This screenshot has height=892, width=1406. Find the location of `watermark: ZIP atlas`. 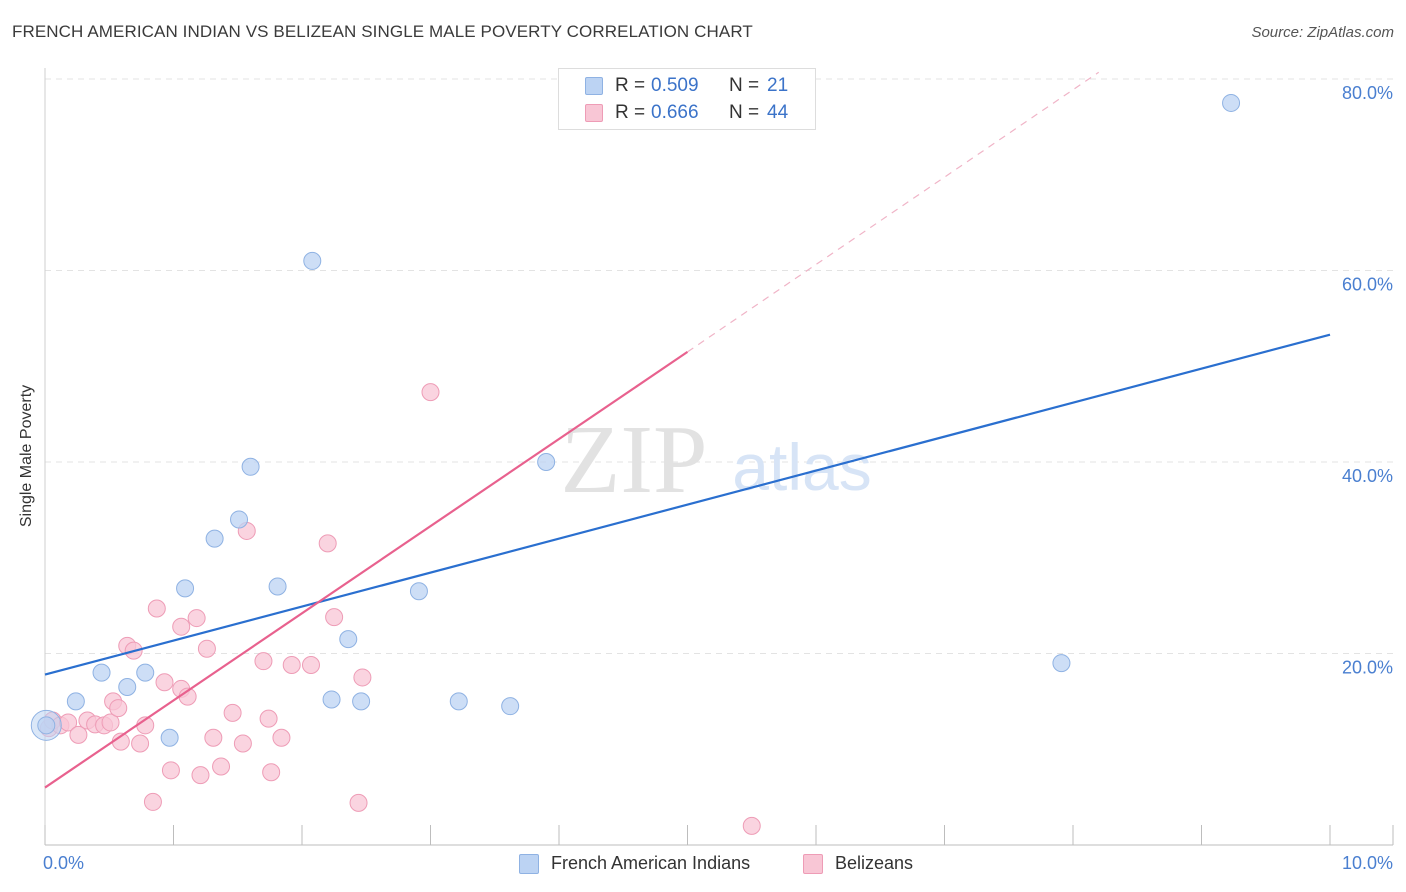

watermark: ZIP atlas is located at coordinates (716, 460).